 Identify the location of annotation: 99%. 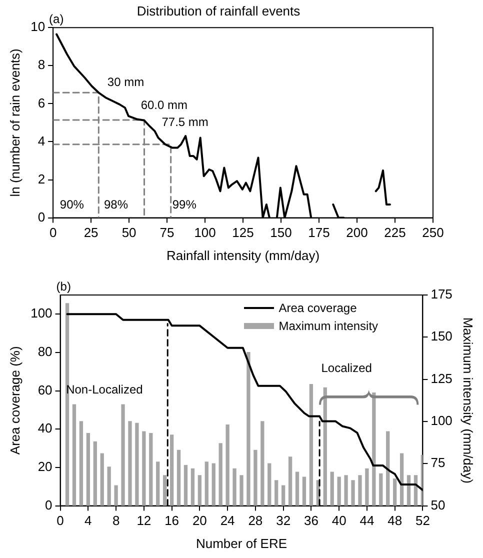
(184, 205).